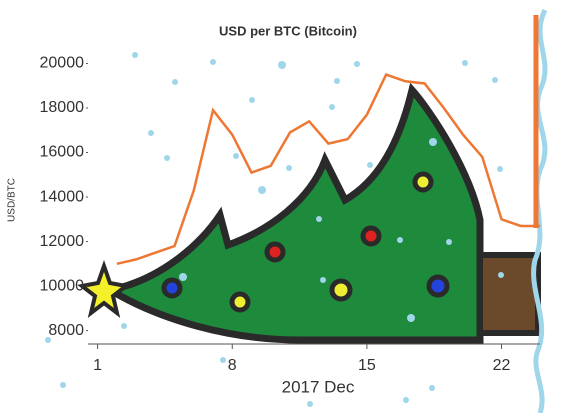  What do you see at coordinates (97, 365) in the screenshot?
I see `x-tick-label: 1` at bounding box center [97, 365].